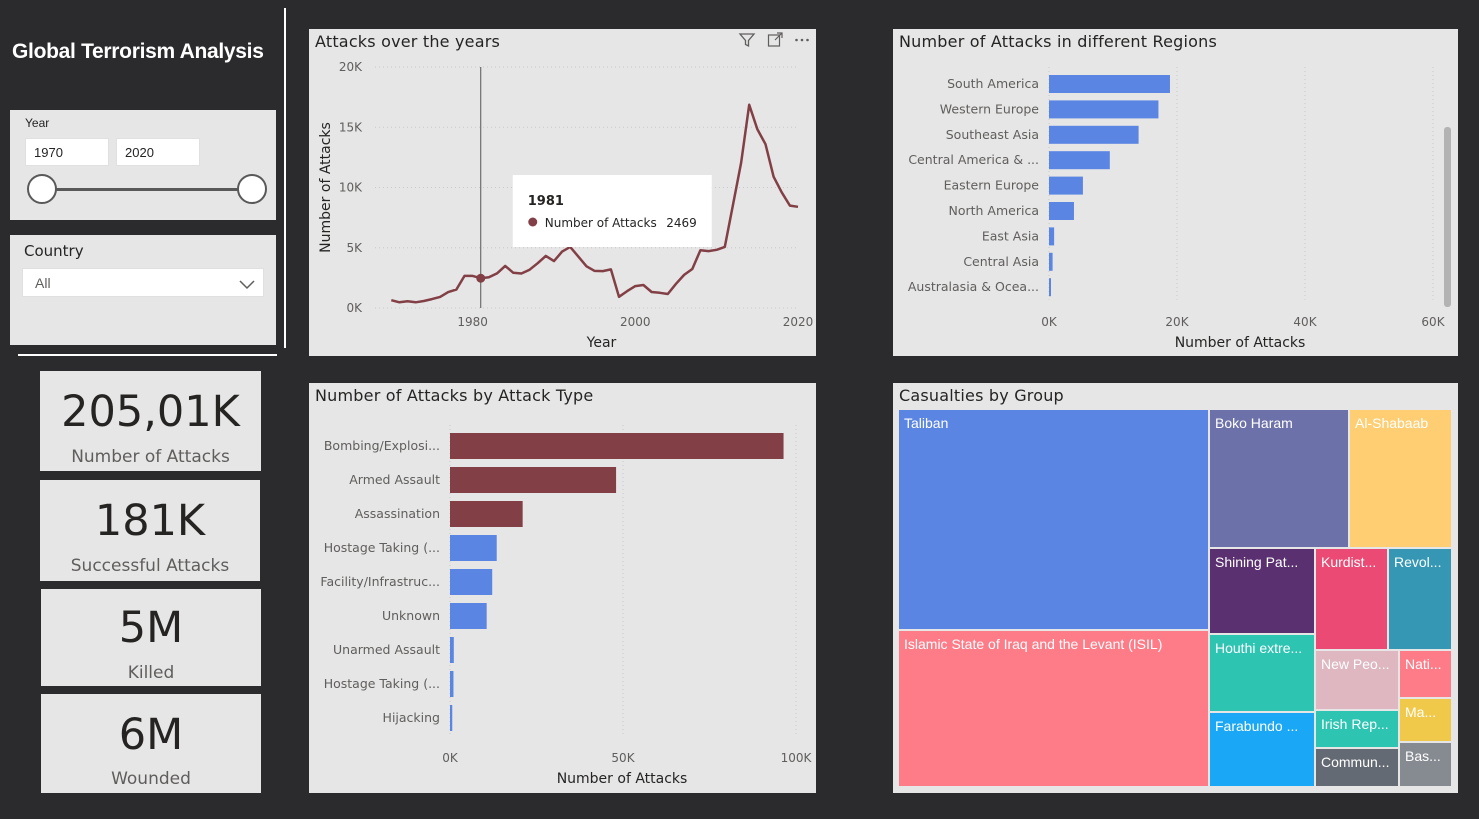  Describe the element at coordinates (747, 42) in the screenshot. I see `filter-icon` at that location.